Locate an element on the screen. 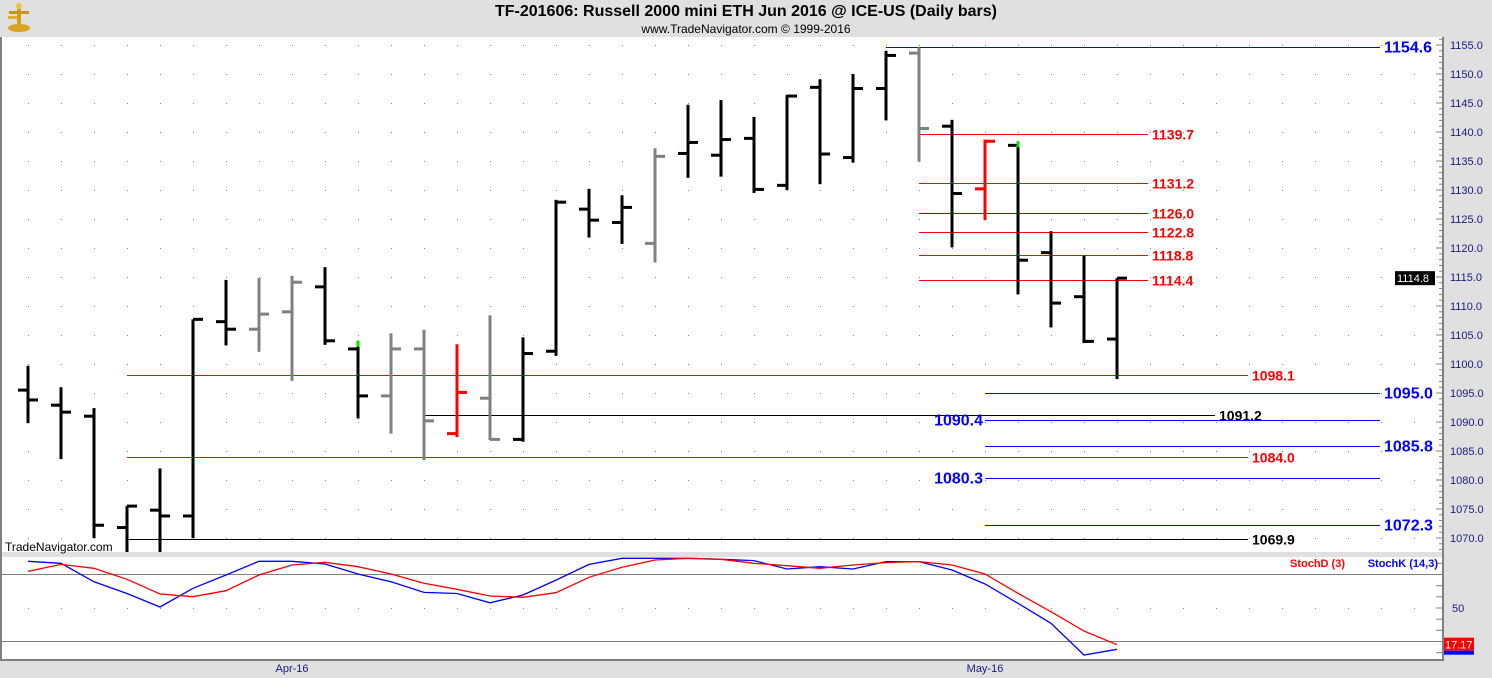 Image resolution: width=1492 pixels, height=678 pixels. date-tick-label: Apr-16 is located at coordinates (291, 669).